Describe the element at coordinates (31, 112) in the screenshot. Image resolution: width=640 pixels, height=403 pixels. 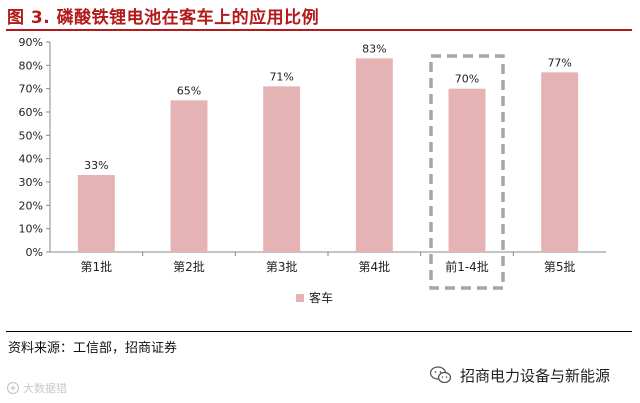
I see `y-tick-label: 60%` at that location.